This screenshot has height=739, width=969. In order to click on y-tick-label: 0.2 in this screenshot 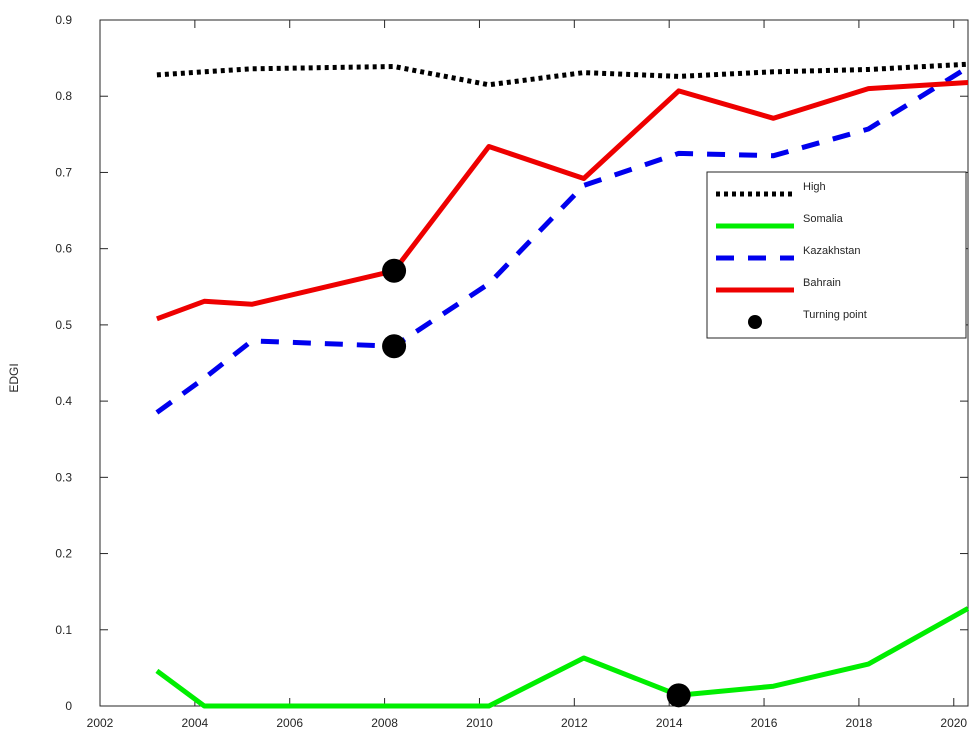, I will do `click(63, 554)`.